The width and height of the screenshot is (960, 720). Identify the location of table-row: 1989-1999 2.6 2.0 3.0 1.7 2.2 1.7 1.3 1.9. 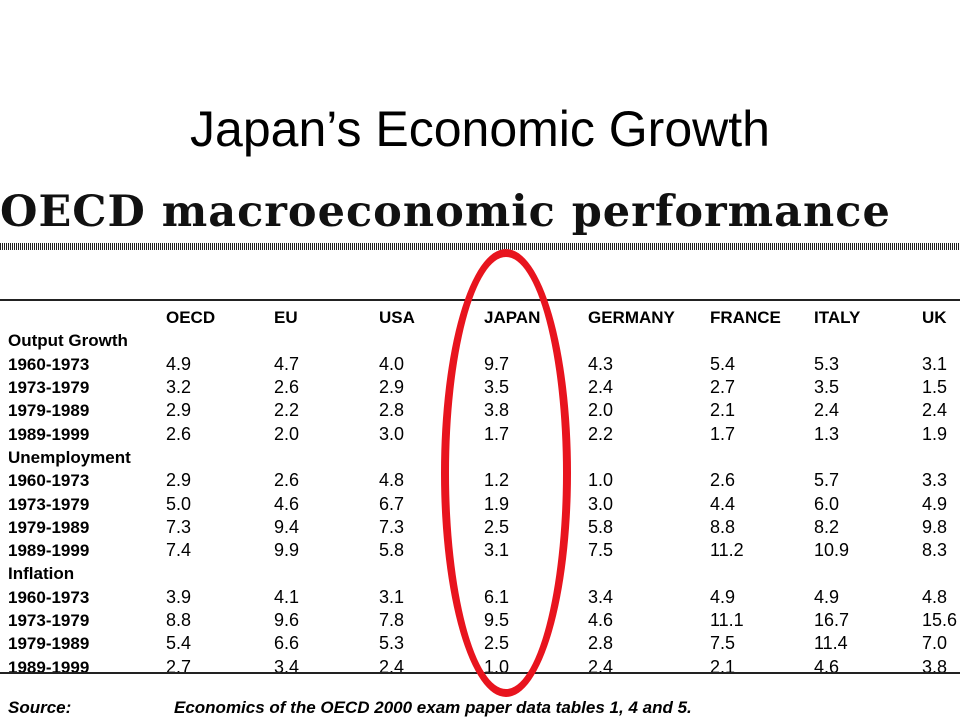
(480, 433).